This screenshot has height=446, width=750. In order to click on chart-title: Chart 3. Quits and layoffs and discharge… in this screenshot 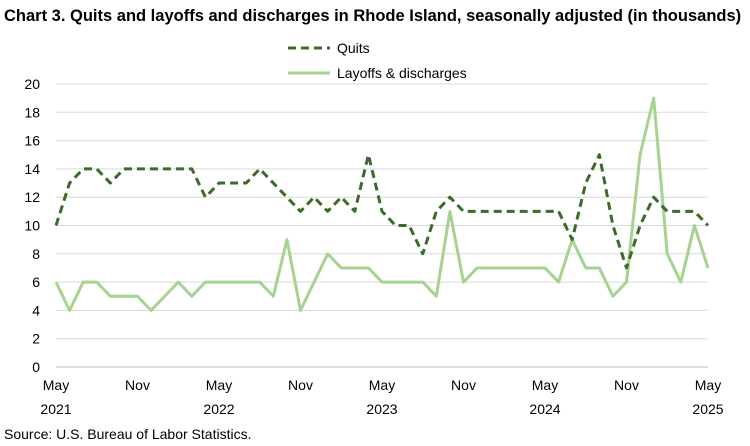, I will do `click(373, 16)`.